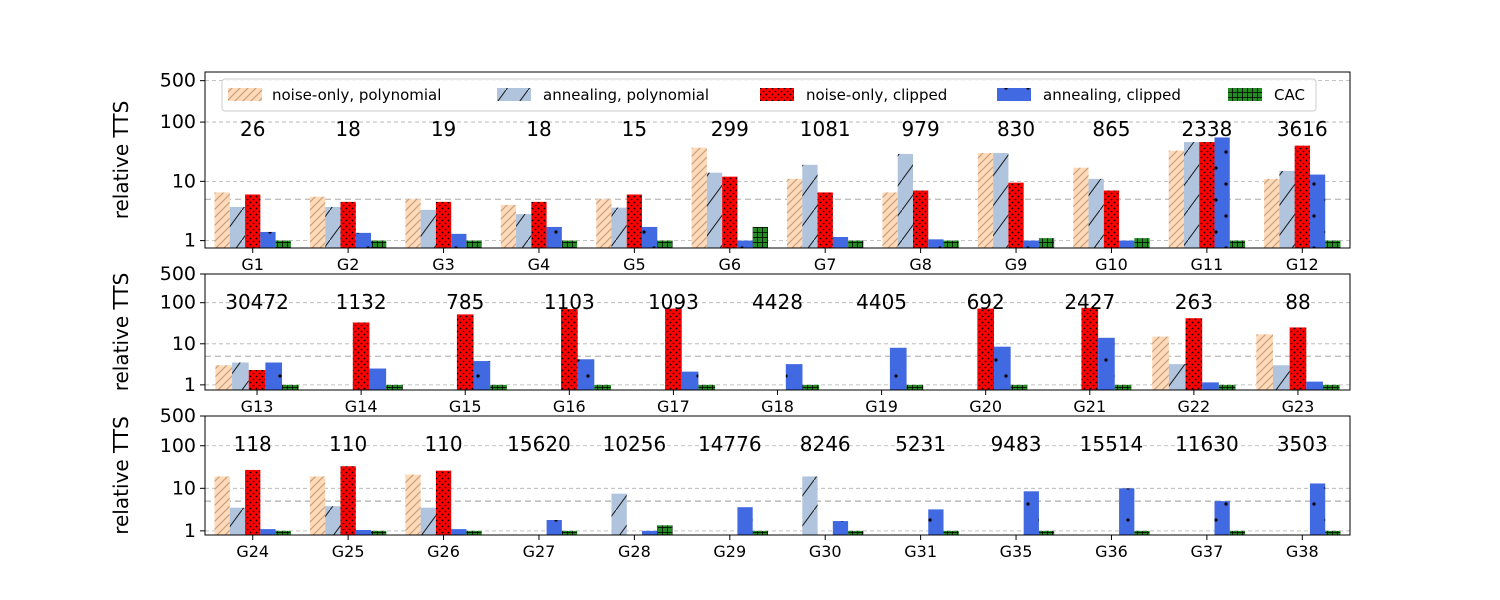 Image resolution: width=1500 pixels, height=600 pixels. What do you see at coordinates (707, 387) in the screenshot?
I see `bar-cac-G17` at bounding box center [707, 387].